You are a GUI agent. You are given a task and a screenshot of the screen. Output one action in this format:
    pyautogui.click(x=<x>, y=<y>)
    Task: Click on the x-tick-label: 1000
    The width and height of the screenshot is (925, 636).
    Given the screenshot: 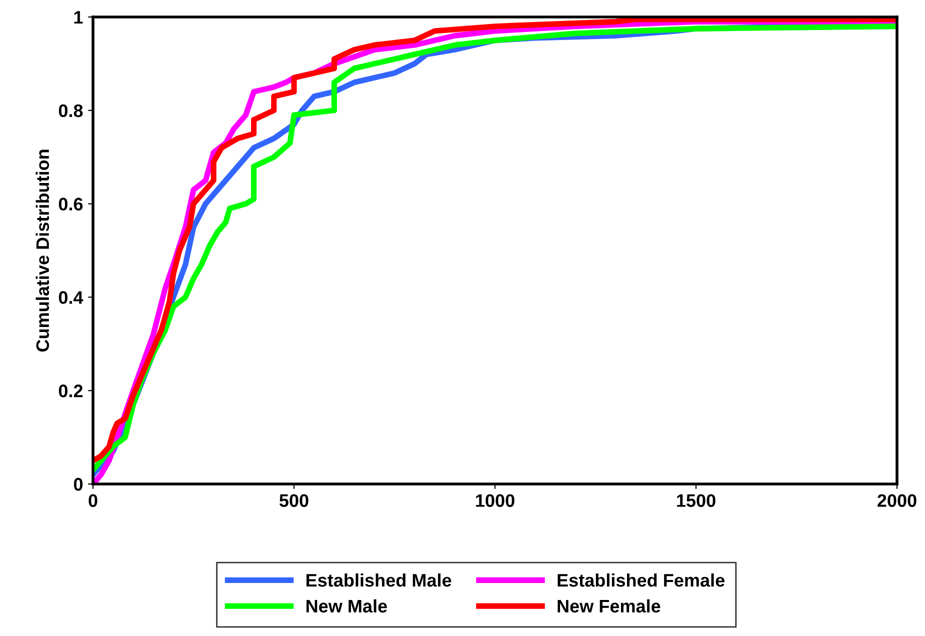 What is the action you would take?
    pyautogui.click(x=495, y=500)
    